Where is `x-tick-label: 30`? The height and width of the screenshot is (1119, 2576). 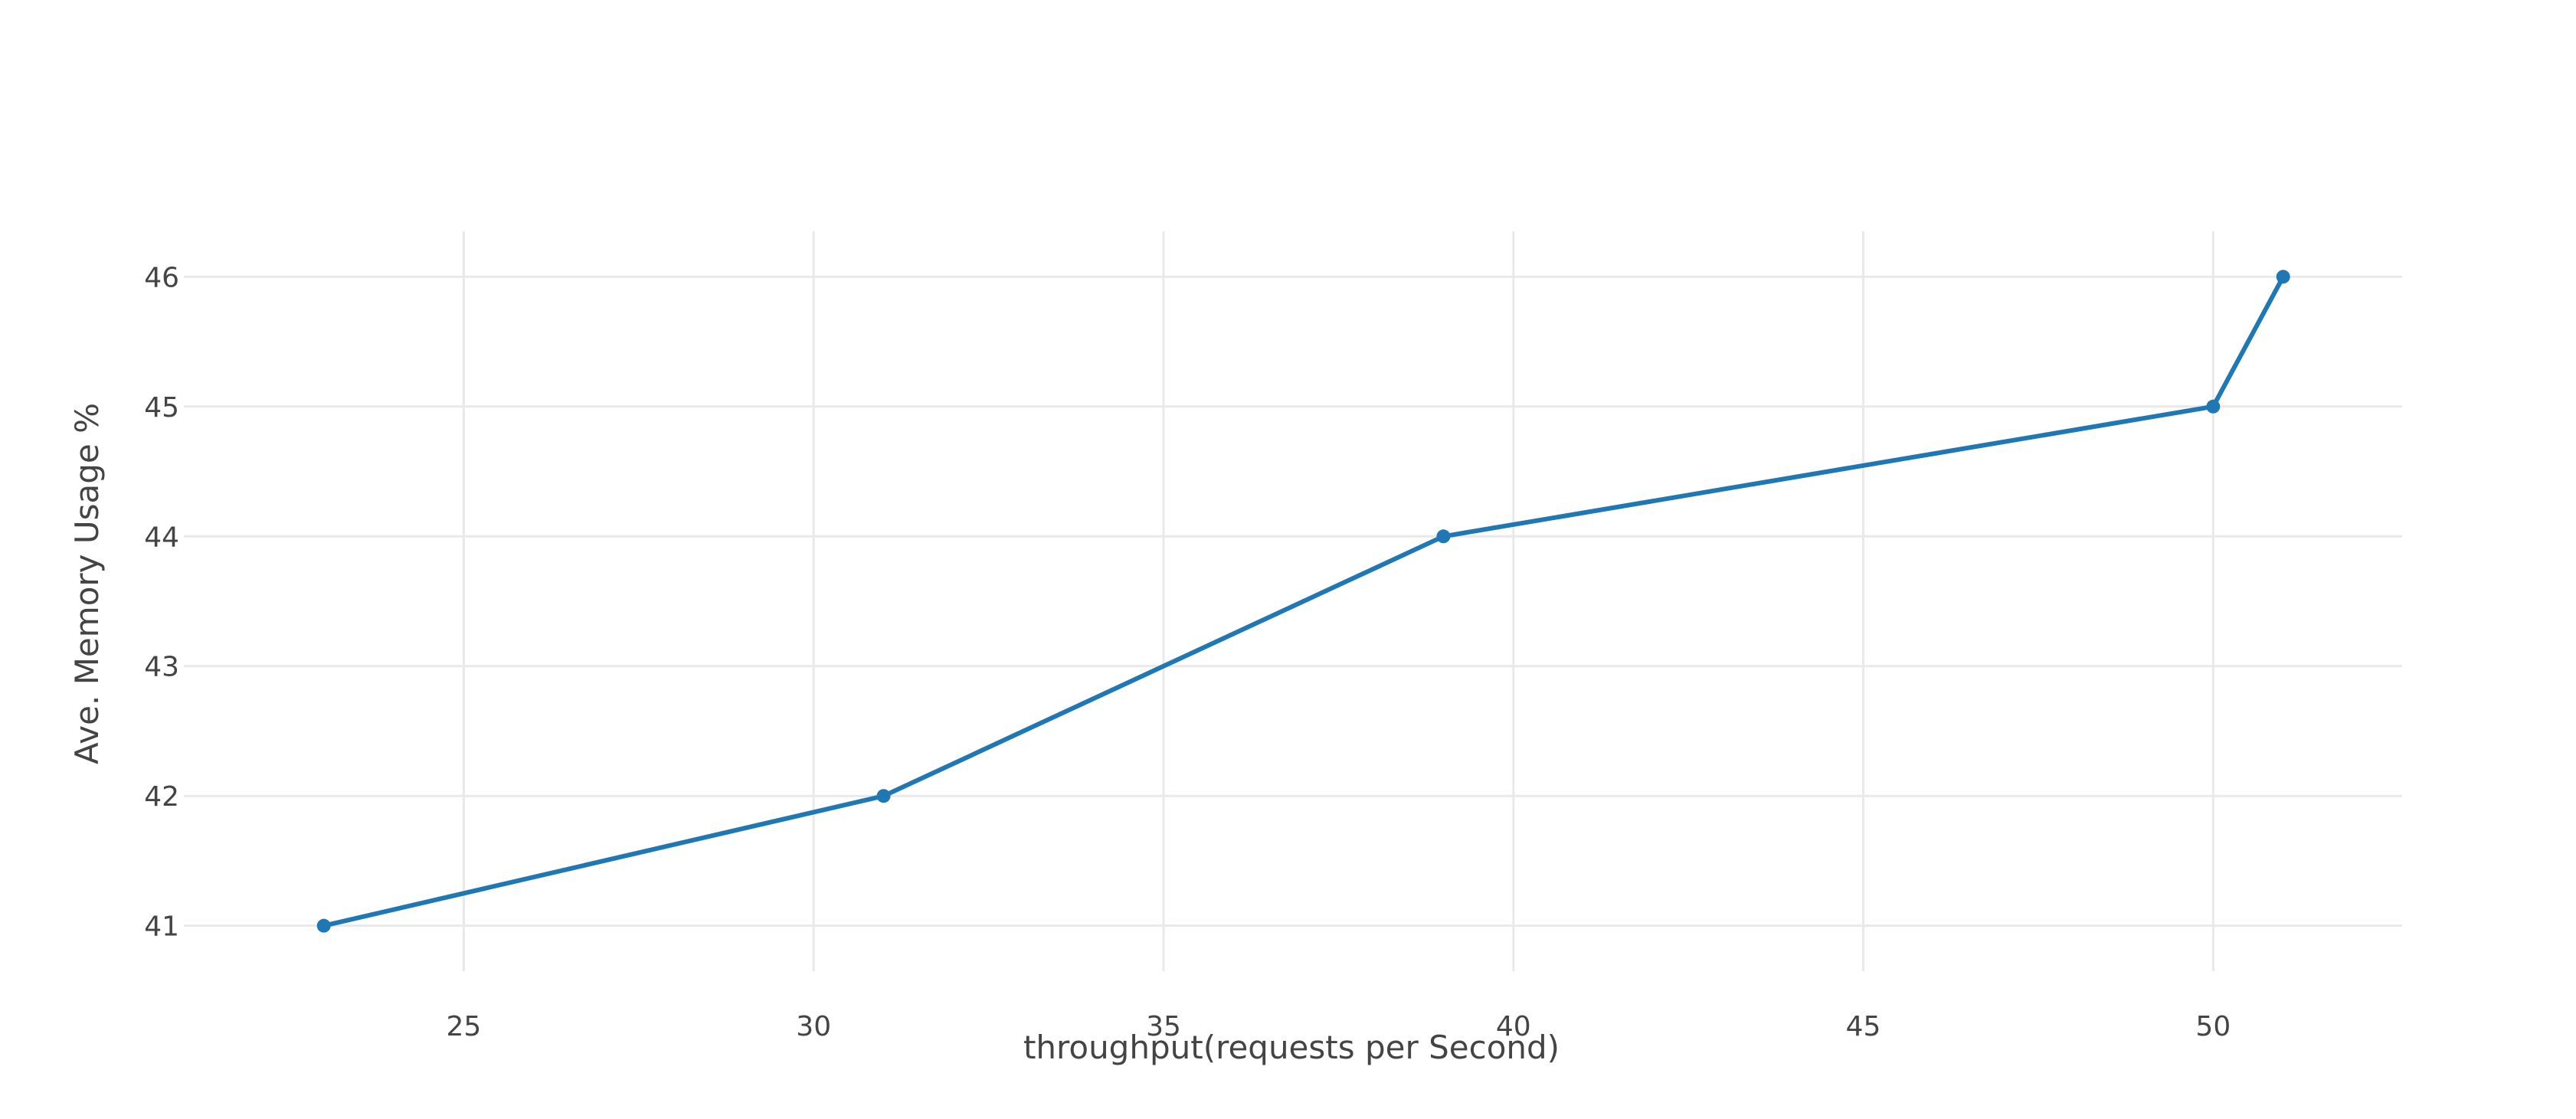
x-tick-label: 30 is located at coordinates (813, 1026).